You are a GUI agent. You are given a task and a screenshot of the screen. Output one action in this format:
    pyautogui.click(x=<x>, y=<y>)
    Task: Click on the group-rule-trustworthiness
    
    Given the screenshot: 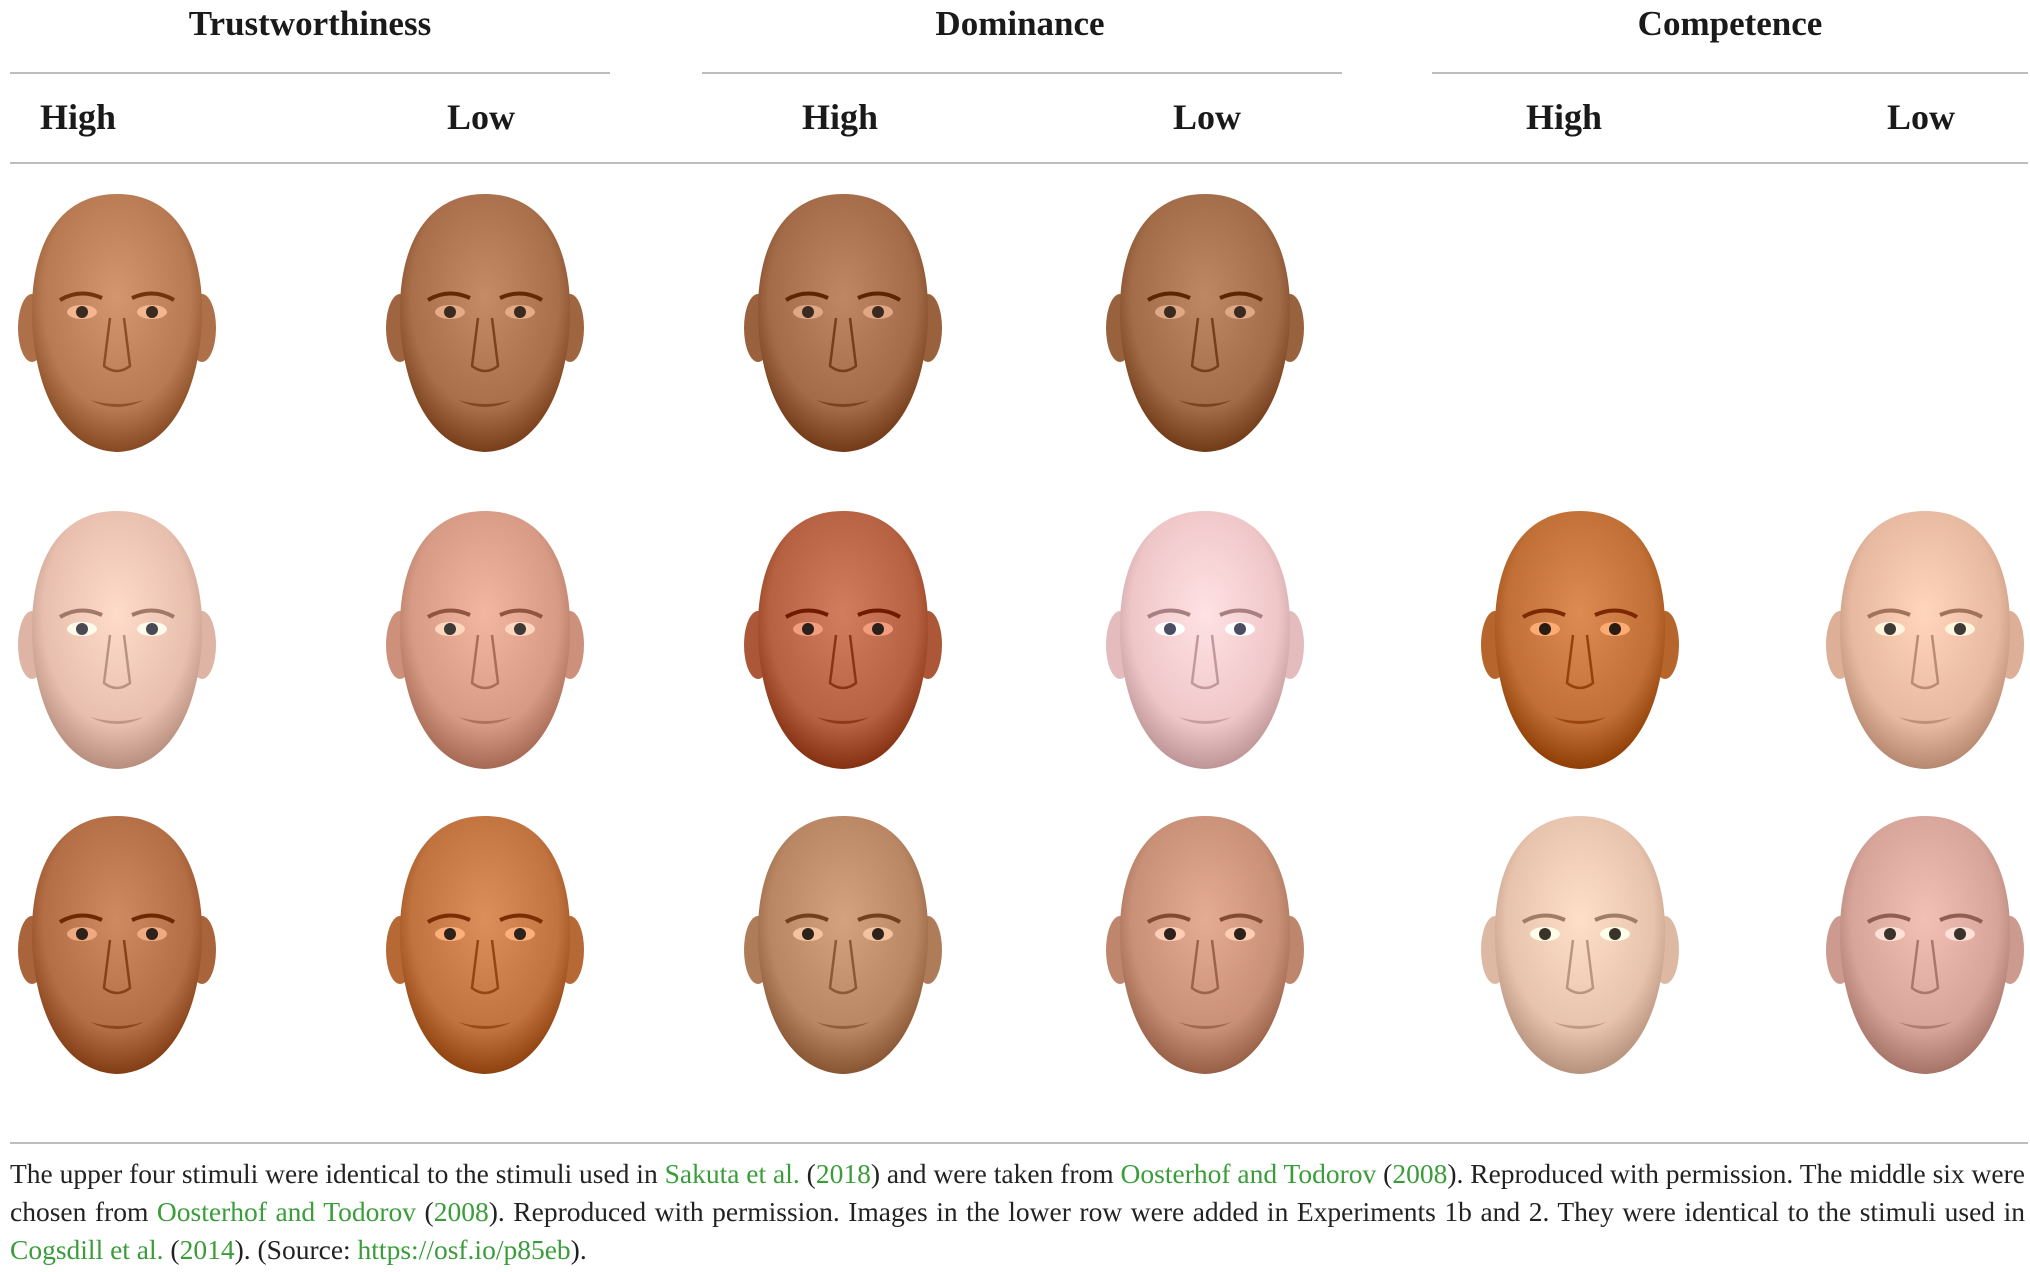 What is the action you would take?
    pyautogui.click(x=310, y=73)
    